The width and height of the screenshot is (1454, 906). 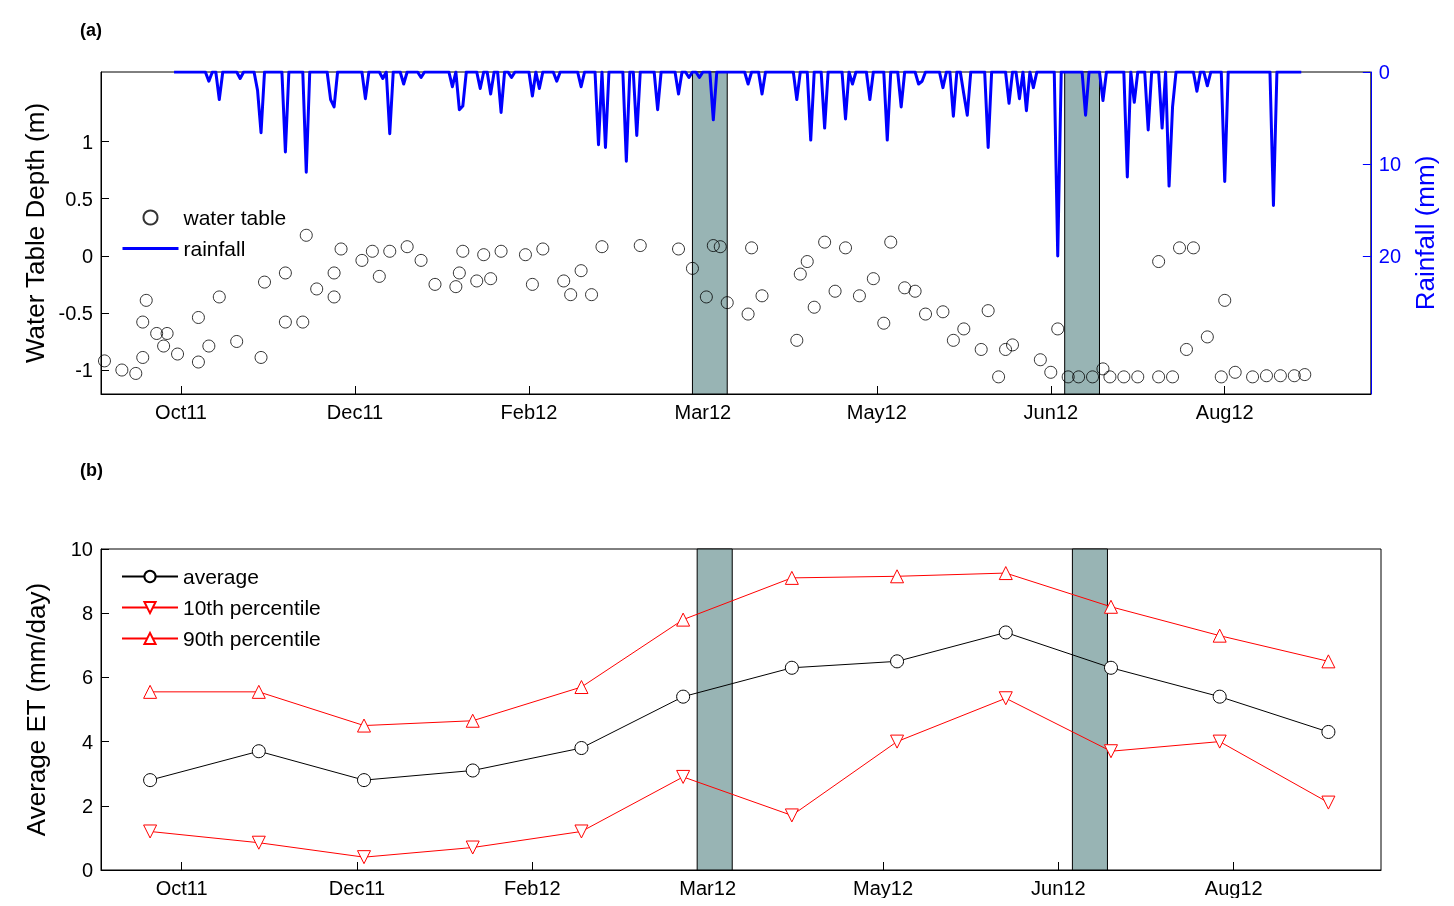 I want to click on y-tick-label: -1, so click(x=84, y=370).